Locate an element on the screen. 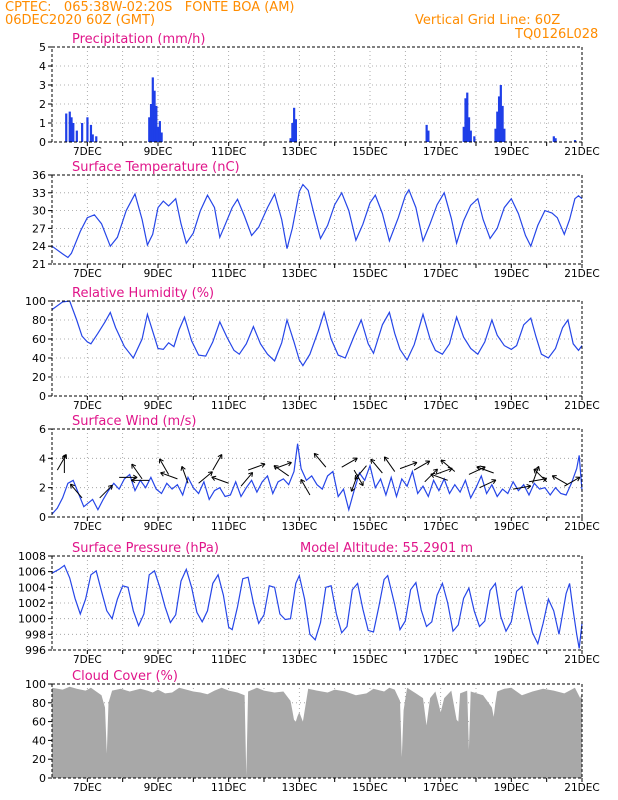  y-tick-label: 40 is located at coordinates (39, 740).